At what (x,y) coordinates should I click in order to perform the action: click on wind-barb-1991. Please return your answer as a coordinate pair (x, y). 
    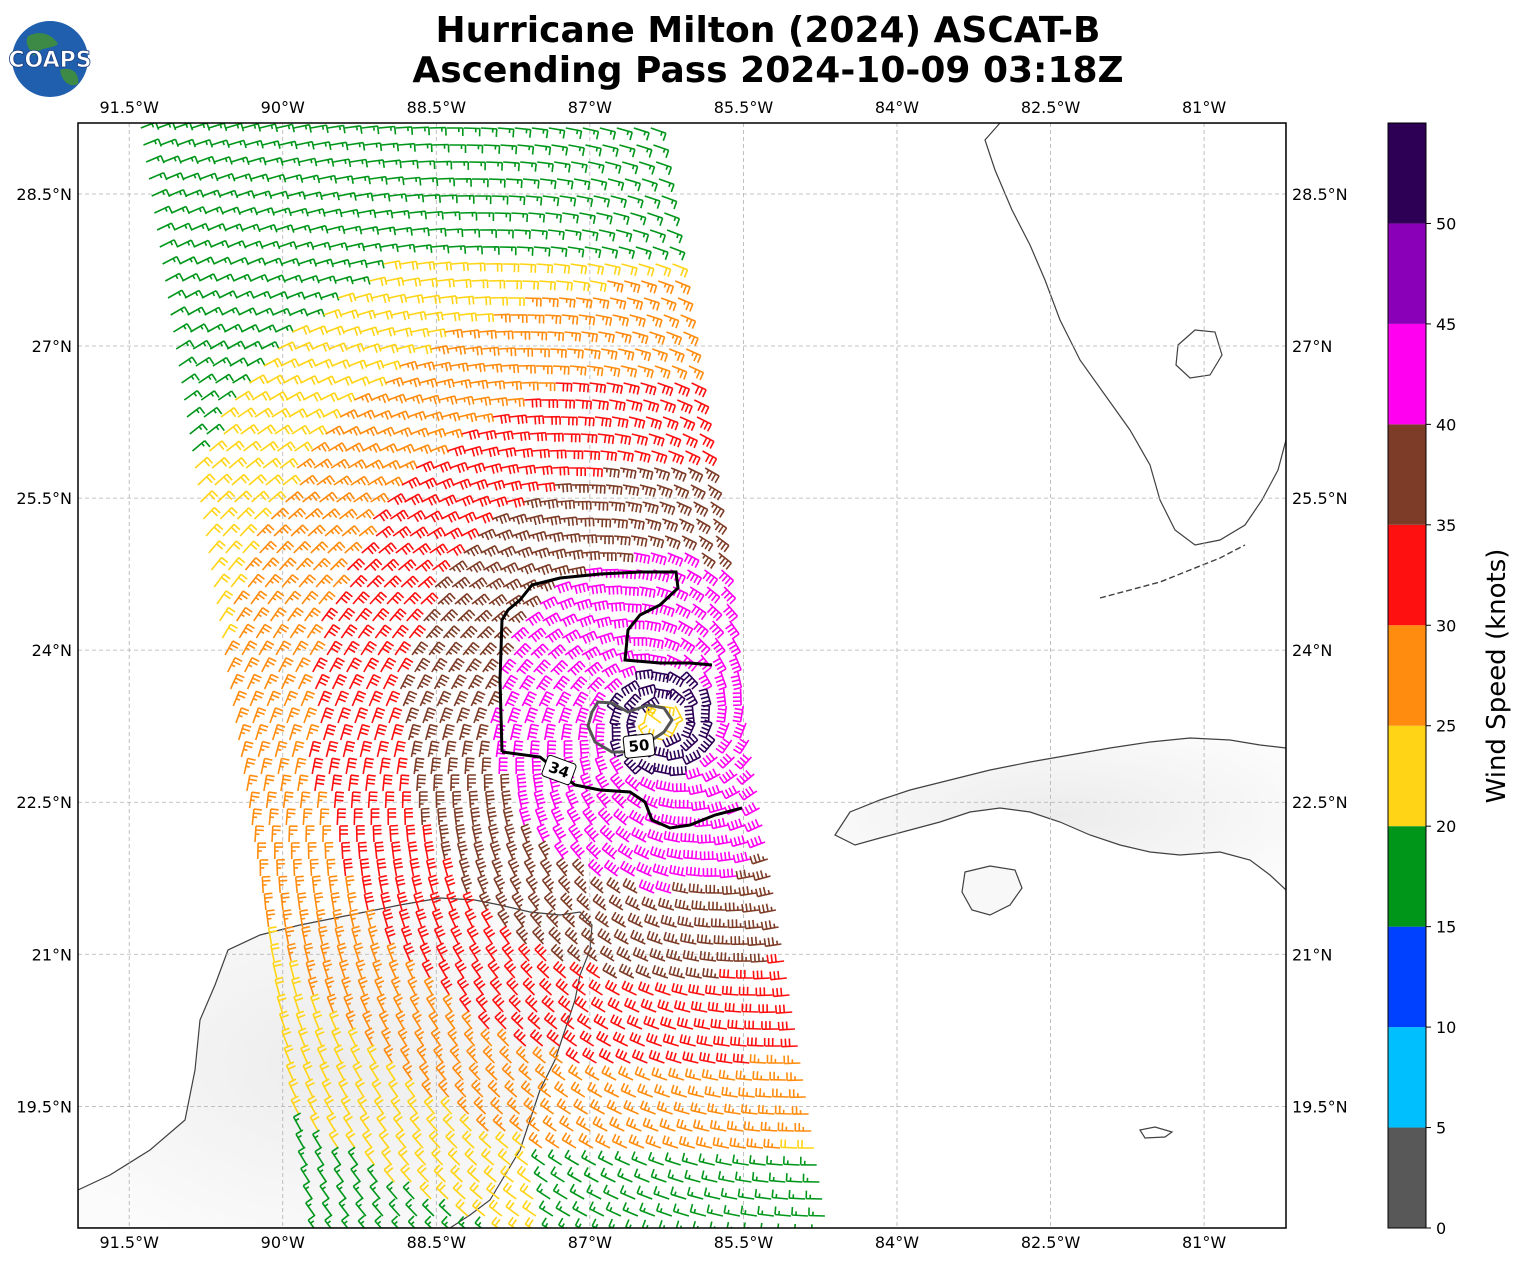
    Looking at the image, I should click on (428, 1207).